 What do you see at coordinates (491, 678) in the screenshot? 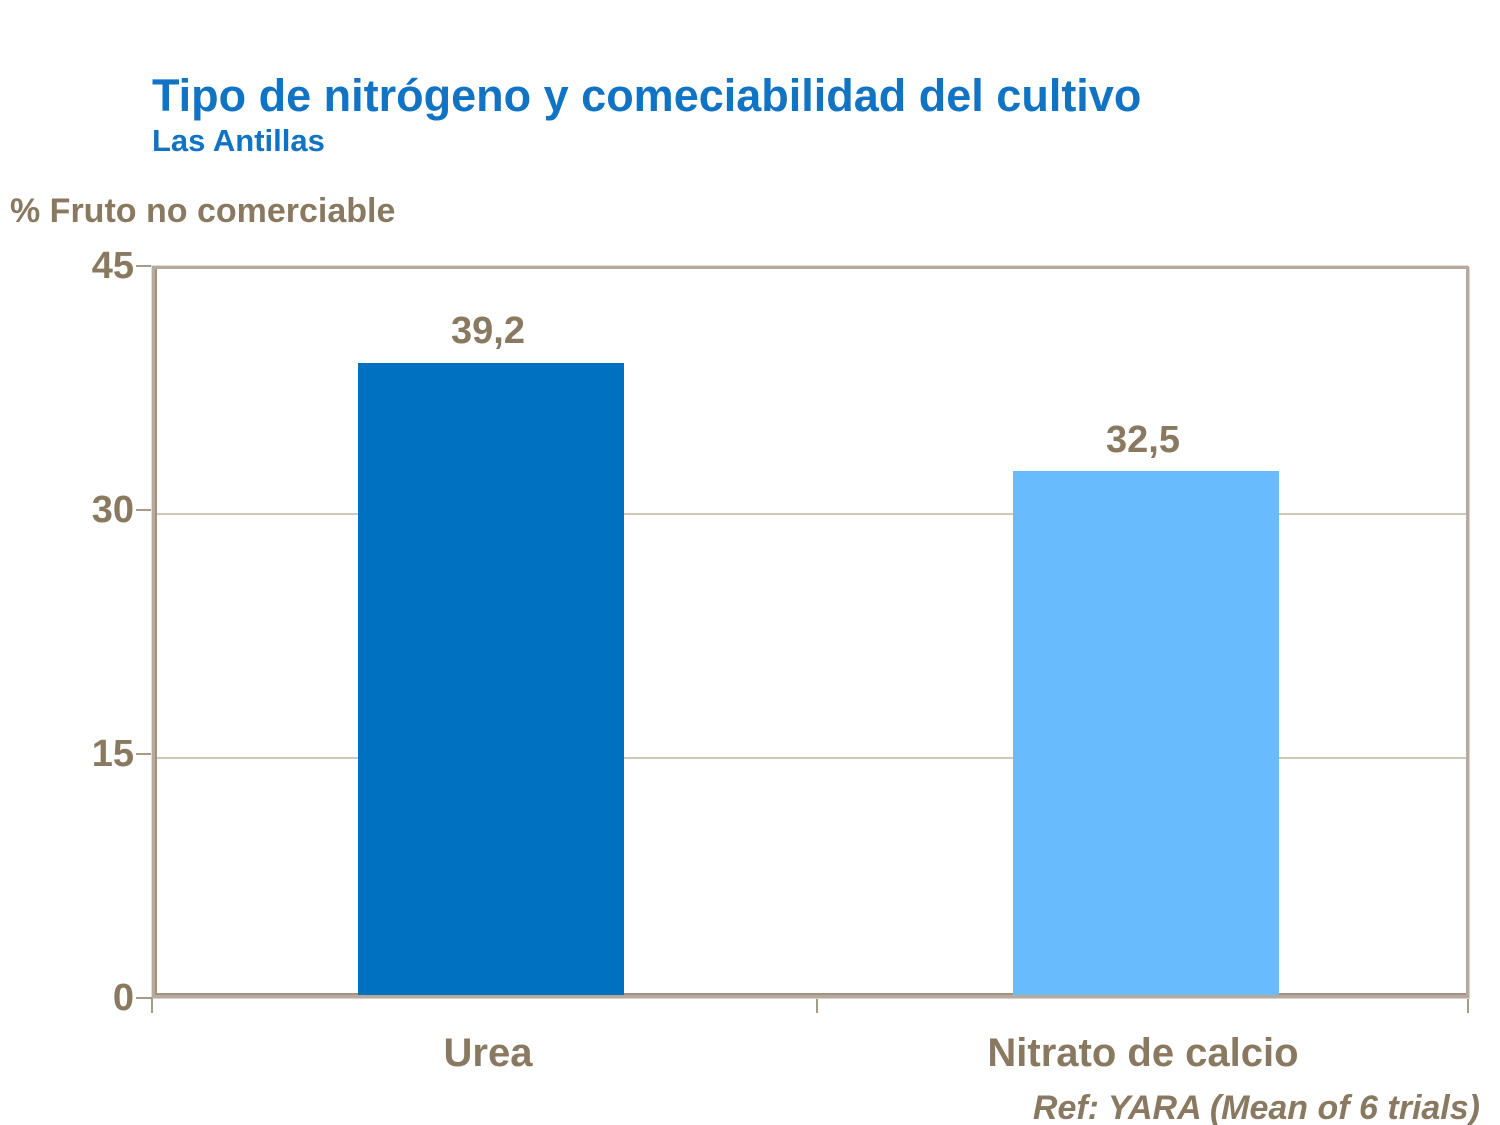
I see `bar-urea` at bounding box center [491, 678].